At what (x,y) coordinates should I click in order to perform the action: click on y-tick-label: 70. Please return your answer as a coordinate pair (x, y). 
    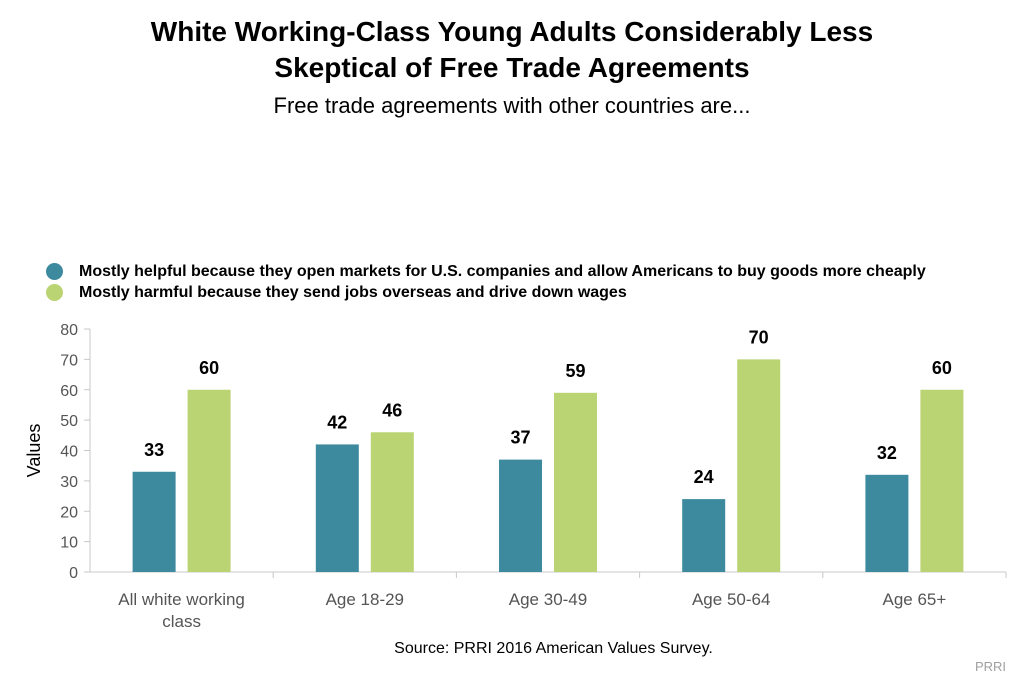
    Looking at the image, I should click on (69, 360).